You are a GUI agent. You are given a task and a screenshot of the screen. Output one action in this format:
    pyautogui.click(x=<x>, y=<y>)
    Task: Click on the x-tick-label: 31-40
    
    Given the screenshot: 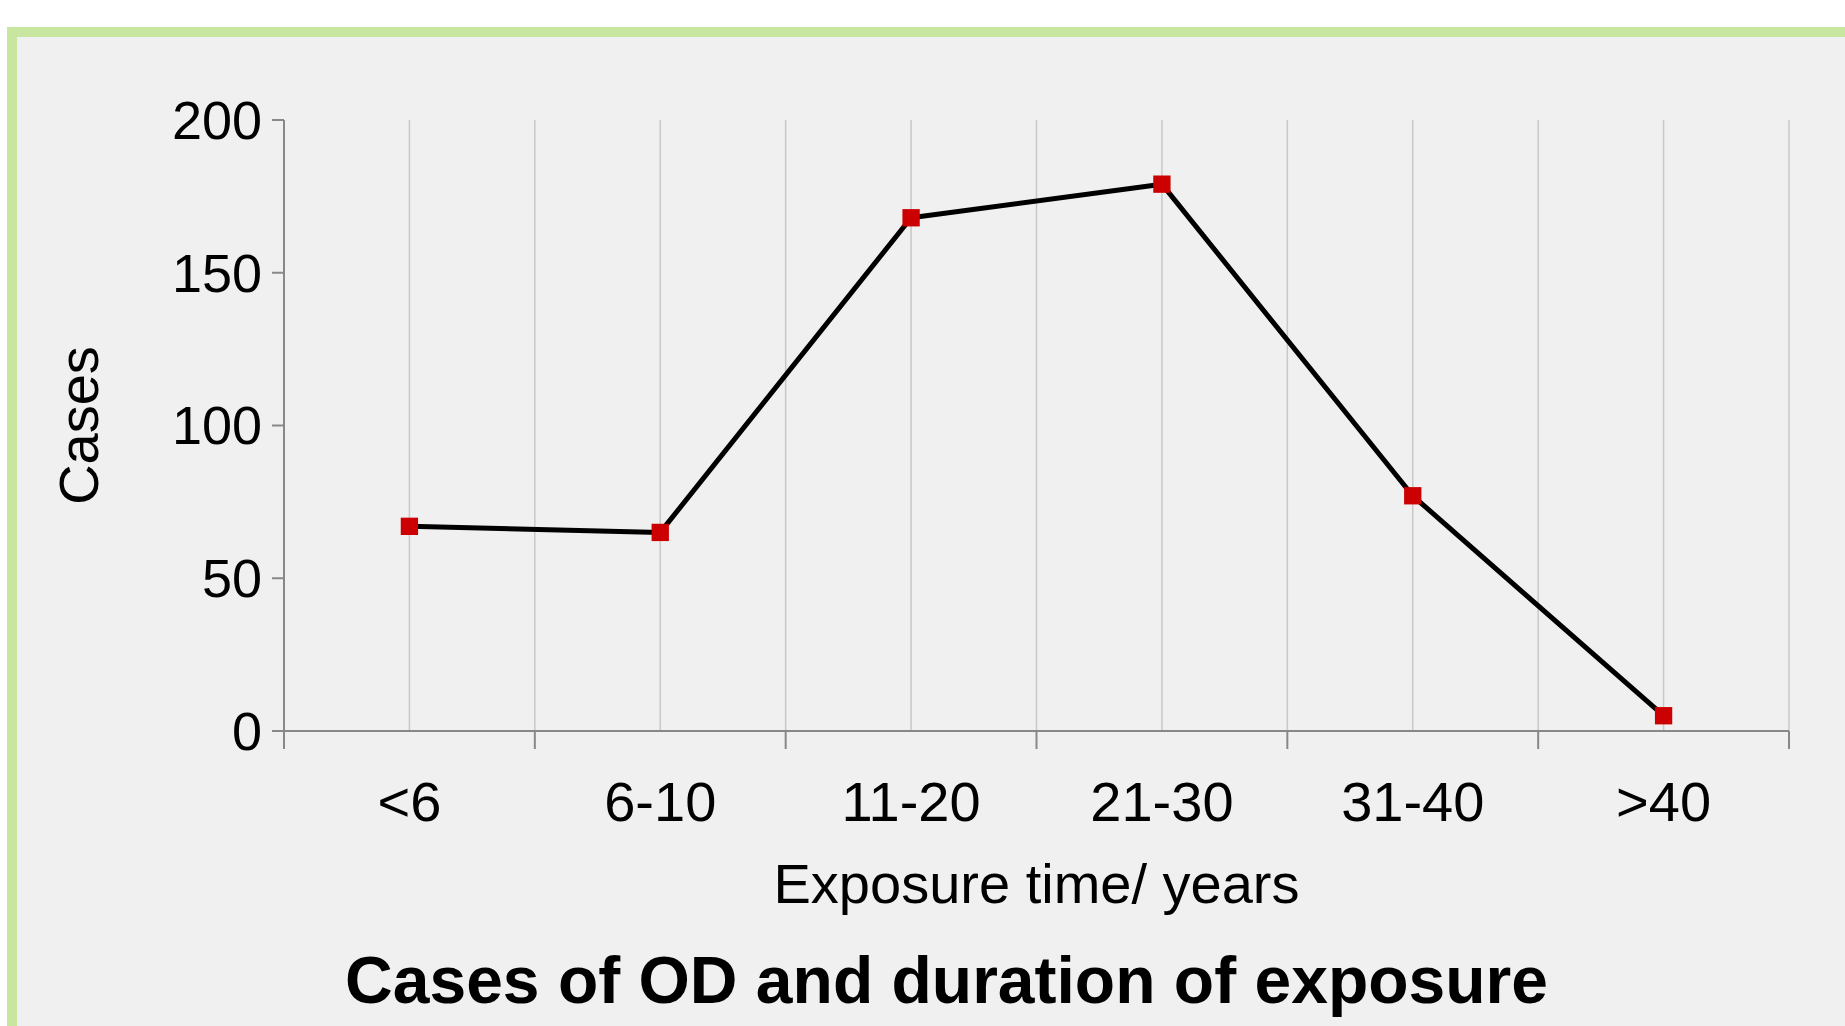 What is the action you would take?
    pyautogui.click(x=1413, y=801)
    